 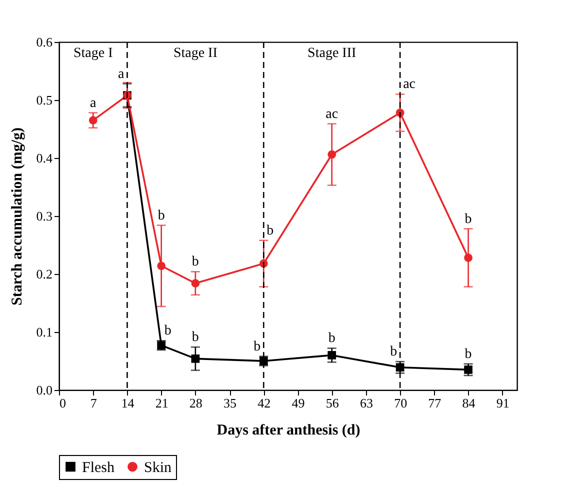 What do you see at coordinates (44, 100) in the screenshot?
I see `y-tick-label: 0.5` at bounding box center [44, 100].